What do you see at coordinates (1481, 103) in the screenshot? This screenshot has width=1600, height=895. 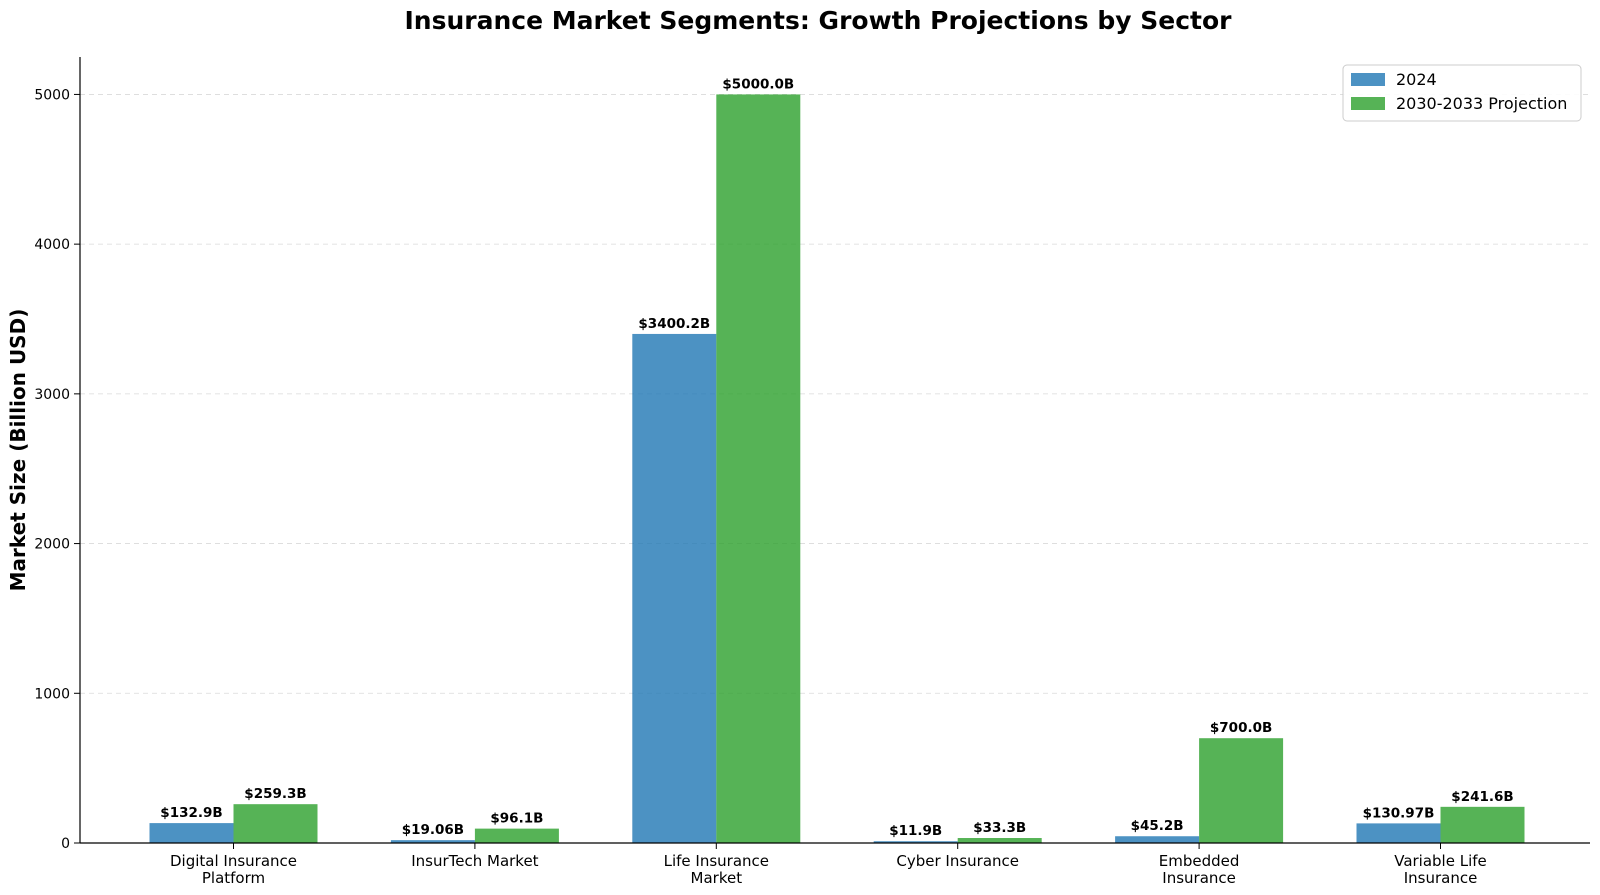 I see `legend-label: 2030-2033 Projection` at bounding box center [1481, 103].